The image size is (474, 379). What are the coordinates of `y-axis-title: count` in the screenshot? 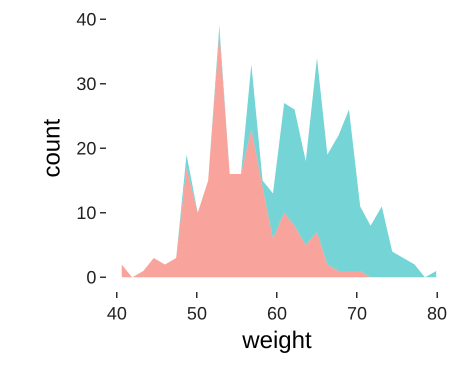 It's located at (52, 148).